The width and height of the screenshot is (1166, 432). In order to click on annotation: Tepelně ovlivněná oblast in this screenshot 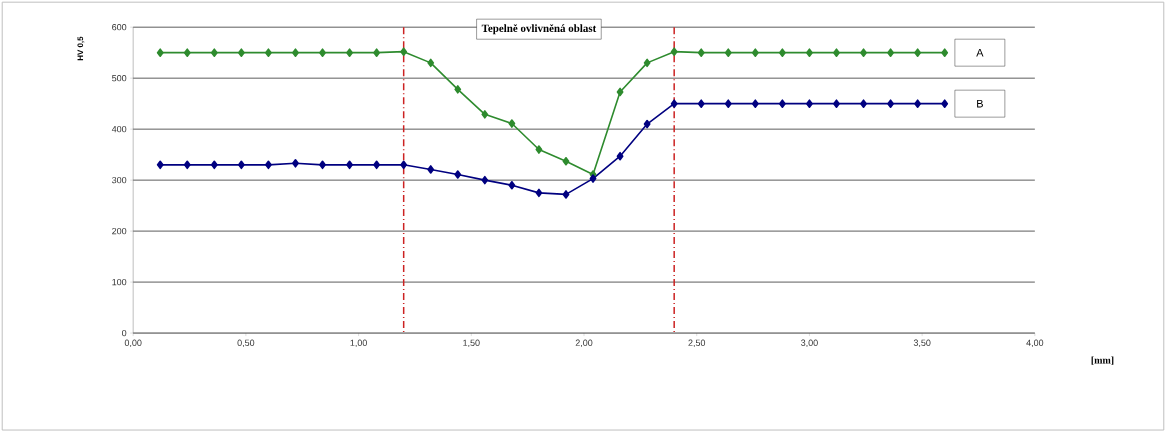, I will do `click(539, 29)`.